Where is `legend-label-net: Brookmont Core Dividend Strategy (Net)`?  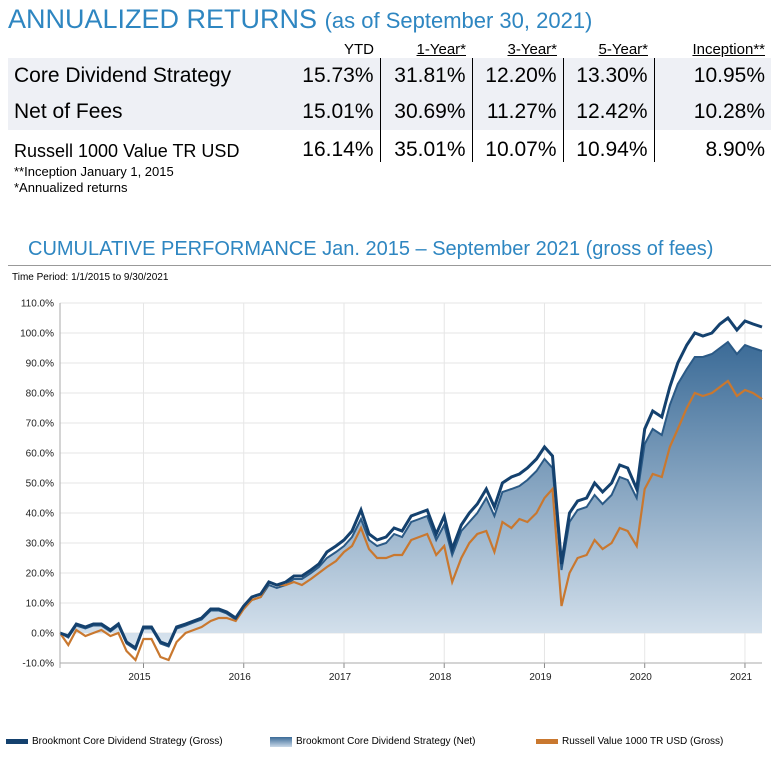
legend-label-net: Brookmont Core Dividend Strategy (Net) is located at coordinates (386, 741).